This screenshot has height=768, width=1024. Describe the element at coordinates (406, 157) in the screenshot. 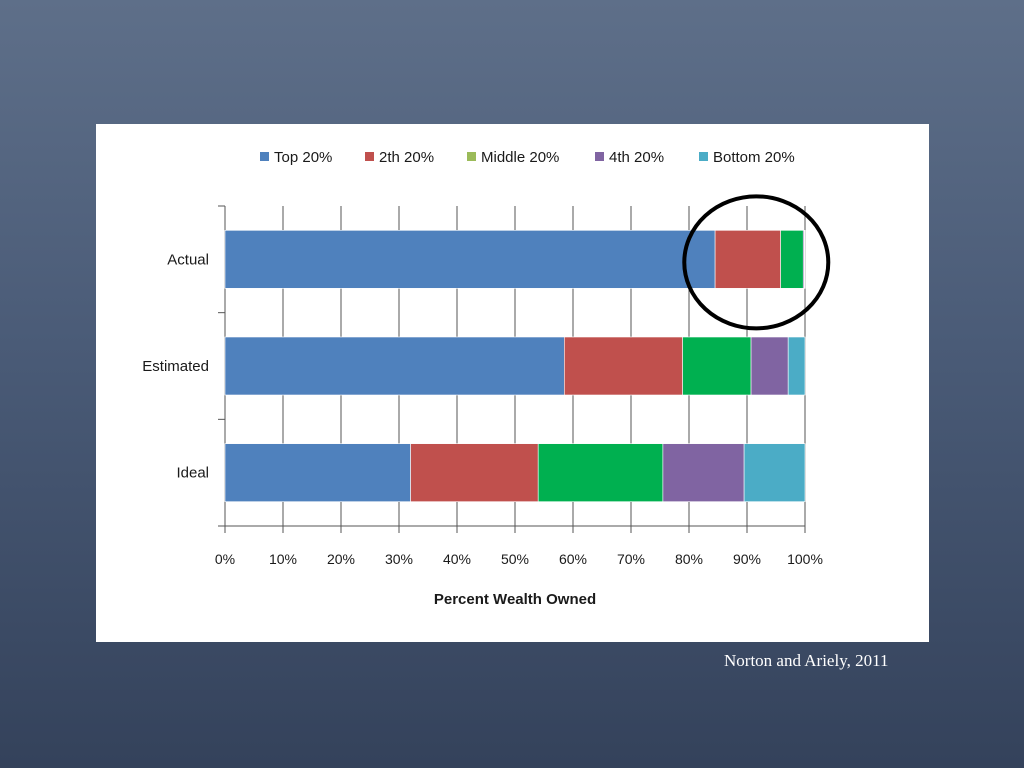

I see `legend-label: 2th 20%` at that location.